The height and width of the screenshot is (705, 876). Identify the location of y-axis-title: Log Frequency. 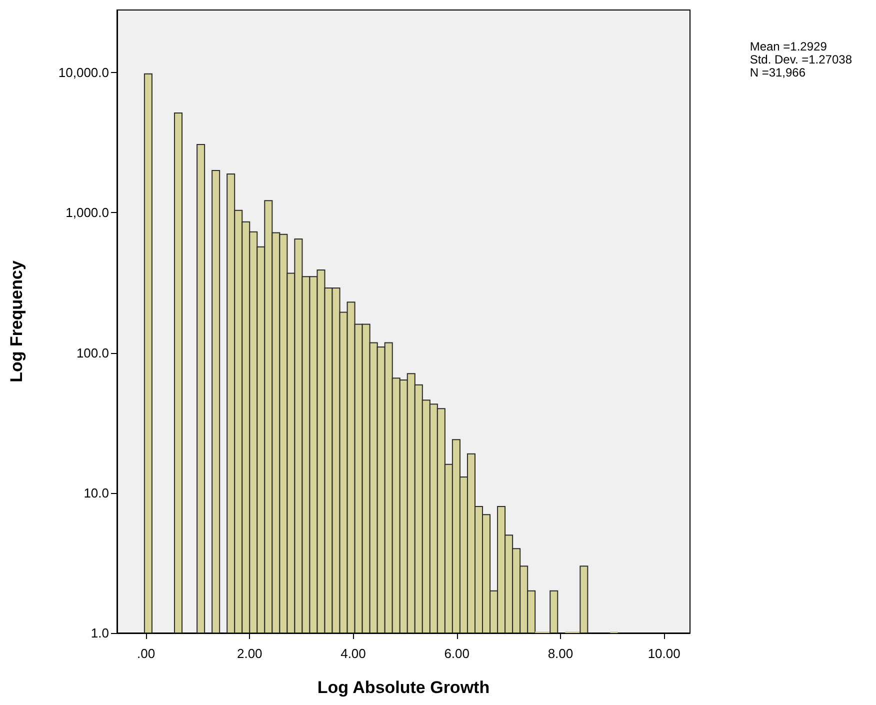
(16, 321).